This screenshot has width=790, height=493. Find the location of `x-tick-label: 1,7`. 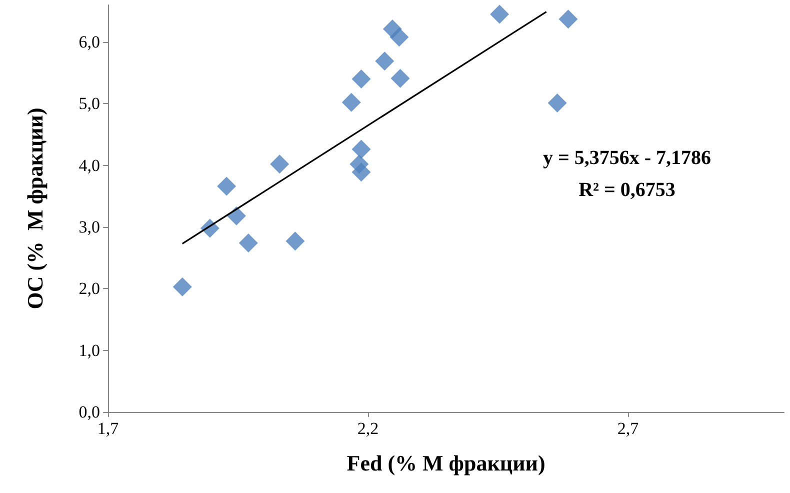

x-tick-label: 1,7 is located at coordinates (108, 428).